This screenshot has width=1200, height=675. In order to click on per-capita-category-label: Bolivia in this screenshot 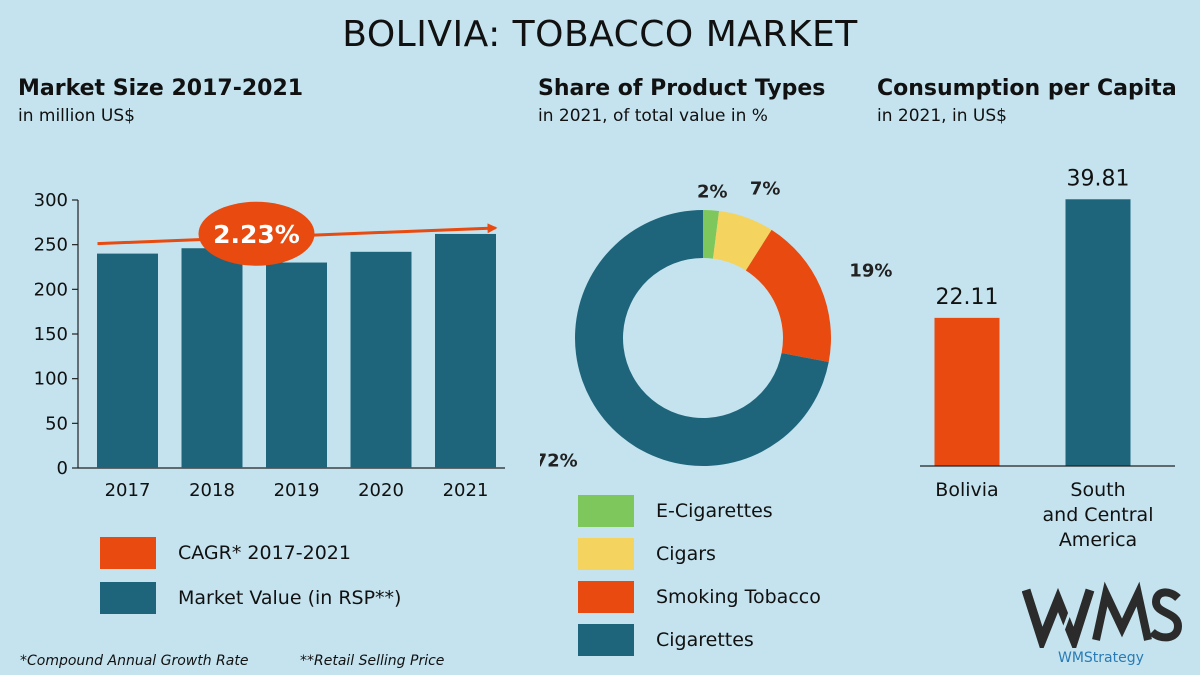, I will do `click(966, 490)`.